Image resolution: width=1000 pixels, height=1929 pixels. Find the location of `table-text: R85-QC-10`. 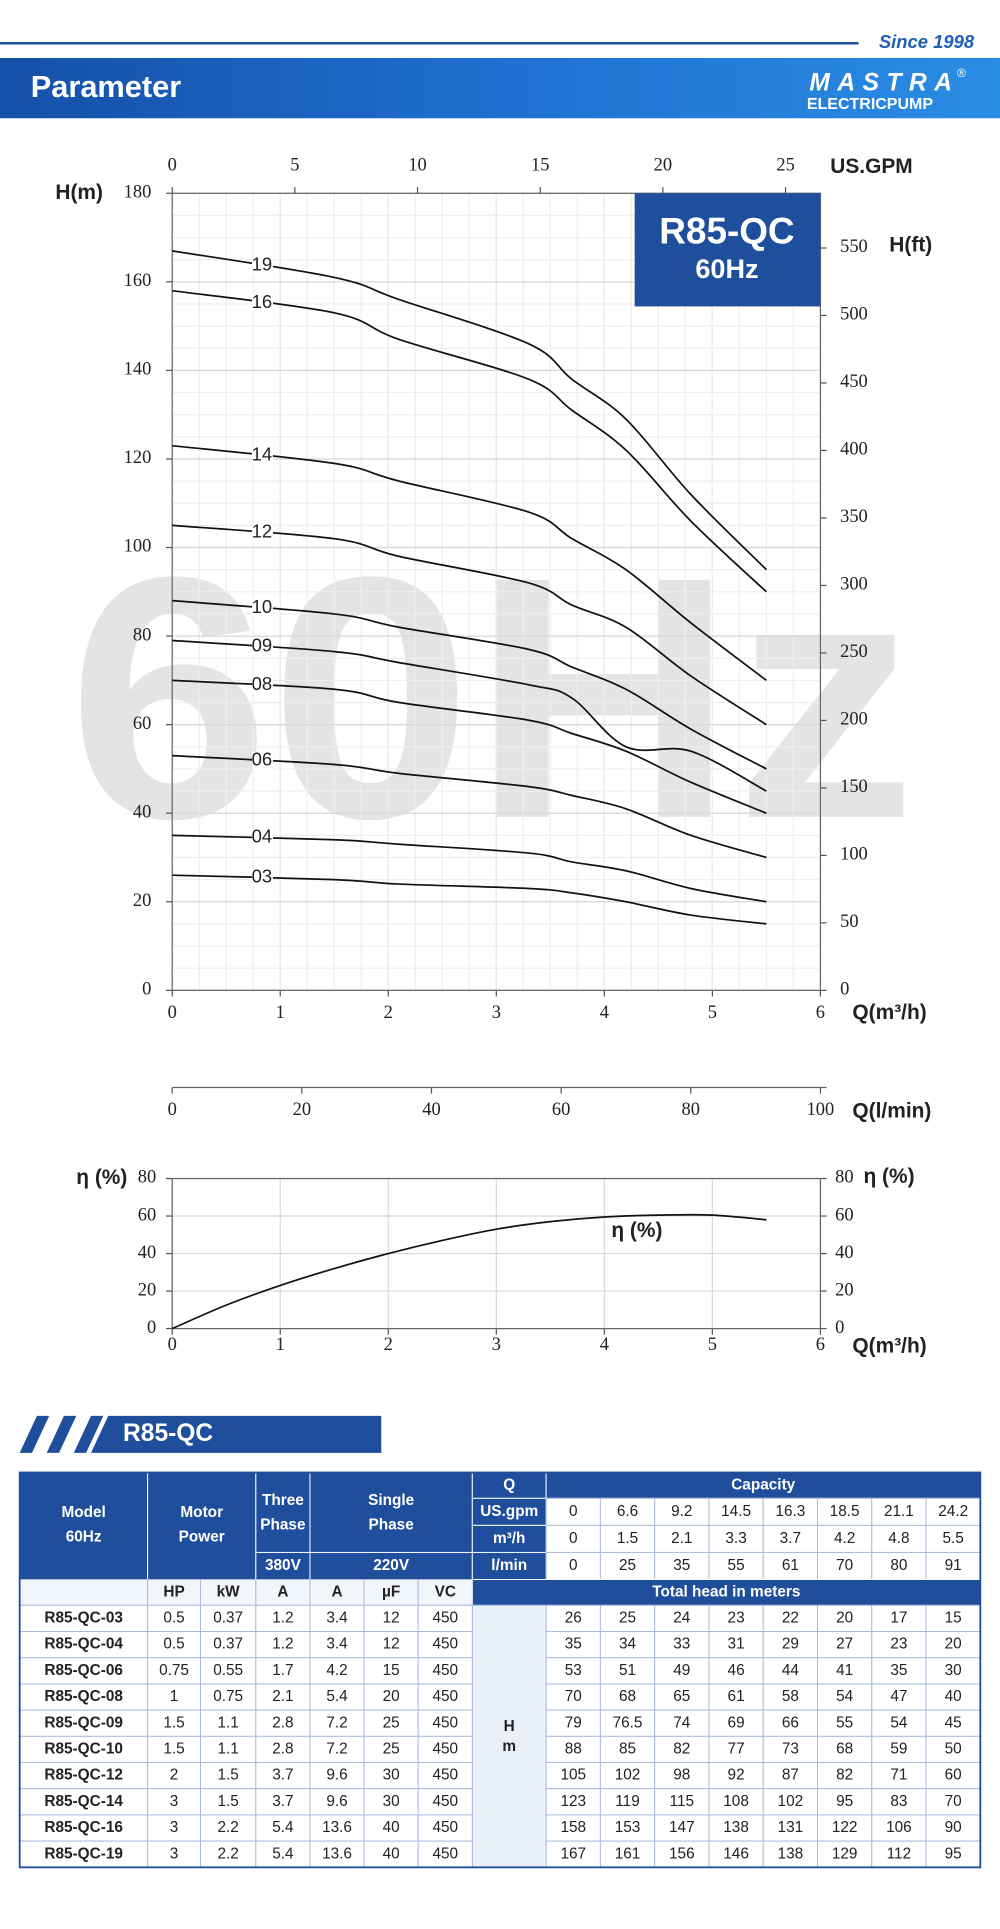

table-text: R85-QC-10 is located at coordinates (83, 1748).